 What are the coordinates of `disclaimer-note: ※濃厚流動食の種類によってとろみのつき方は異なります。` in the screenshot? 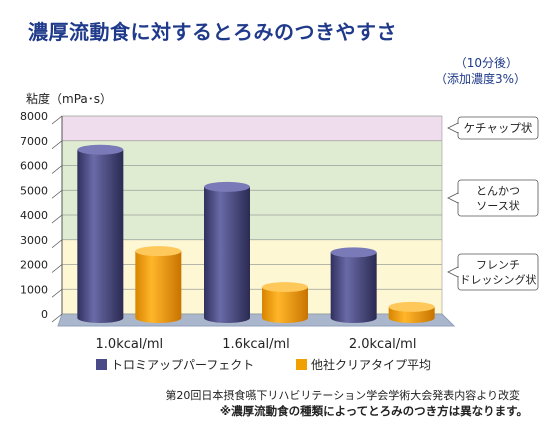 It's located at (373, 411).